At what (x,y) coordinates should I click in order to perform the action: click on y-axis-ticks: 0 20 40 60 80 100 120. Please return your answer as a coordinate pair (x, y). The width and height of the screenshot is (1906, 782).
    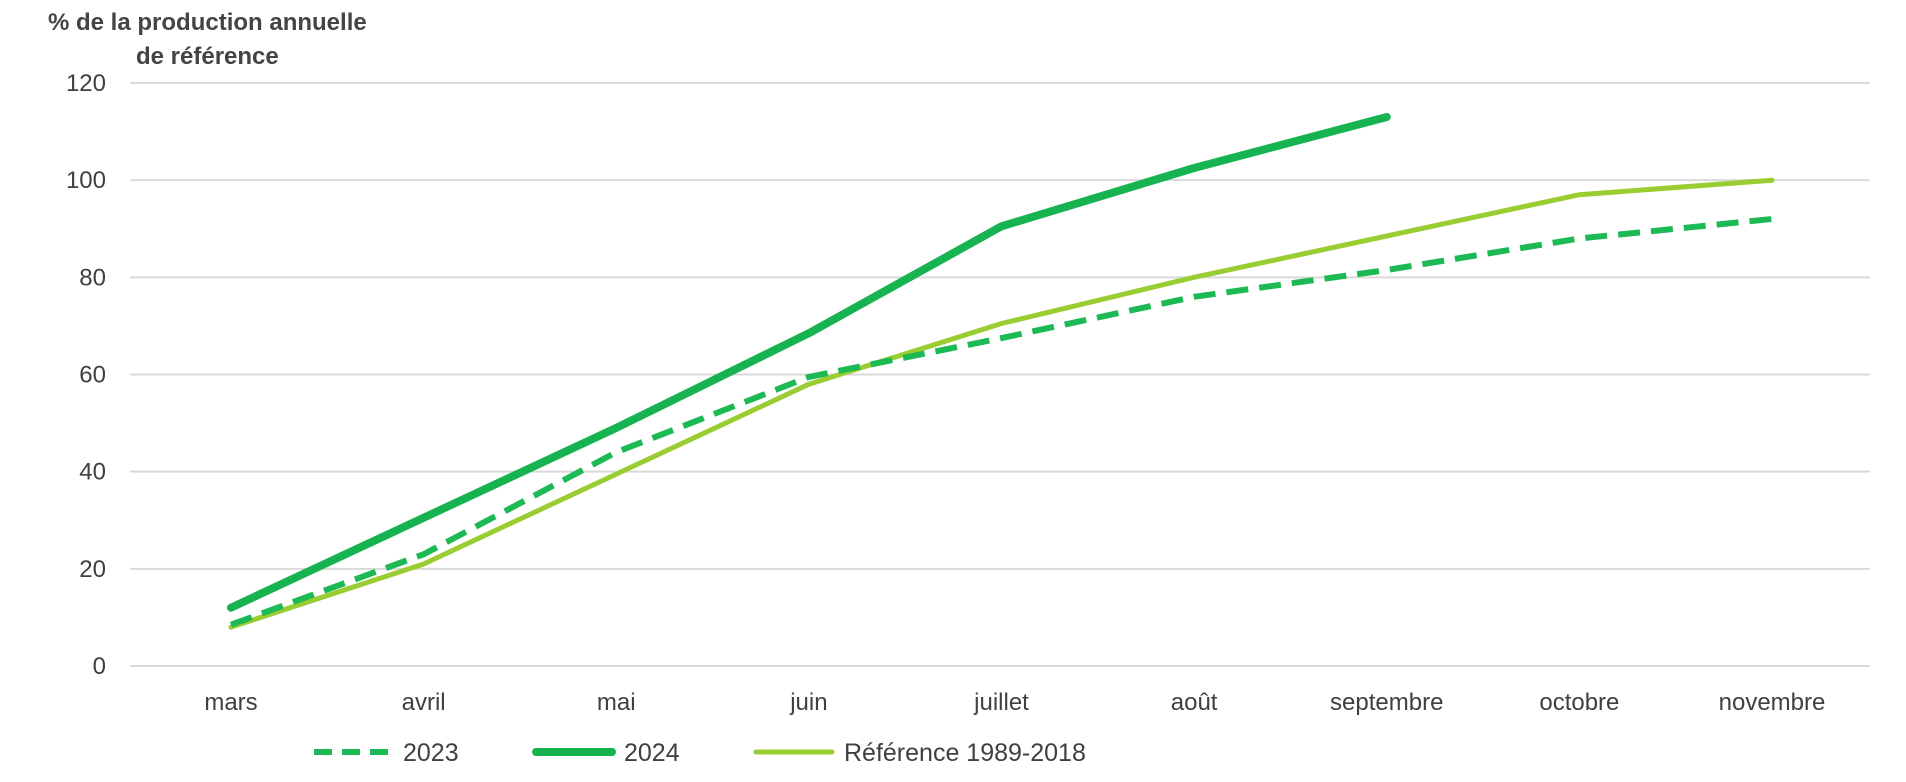
    Looking at the image, I should click on (86, 375).